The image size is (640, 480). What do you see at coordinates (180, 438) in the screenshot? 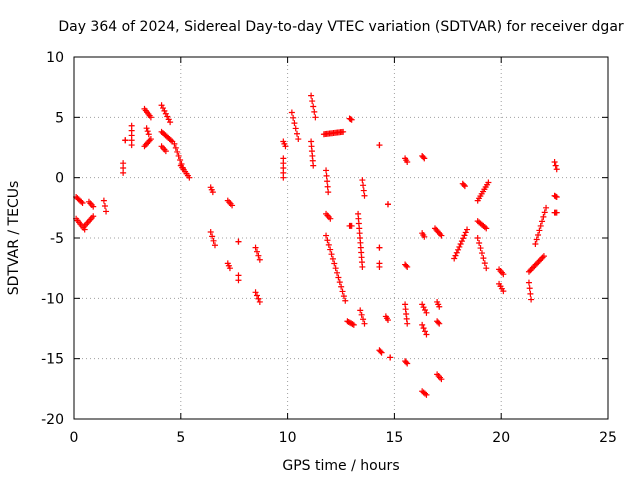
I see `x-tick-label: 5` at bounding box center [180, 438].